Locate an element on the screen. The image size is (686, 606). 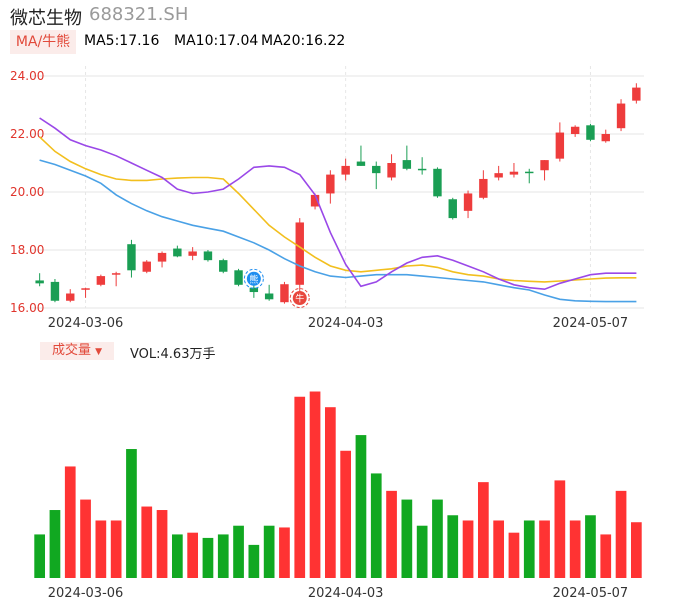
ma5-label: MA5:17.16 is located at coordinates (122, 41).